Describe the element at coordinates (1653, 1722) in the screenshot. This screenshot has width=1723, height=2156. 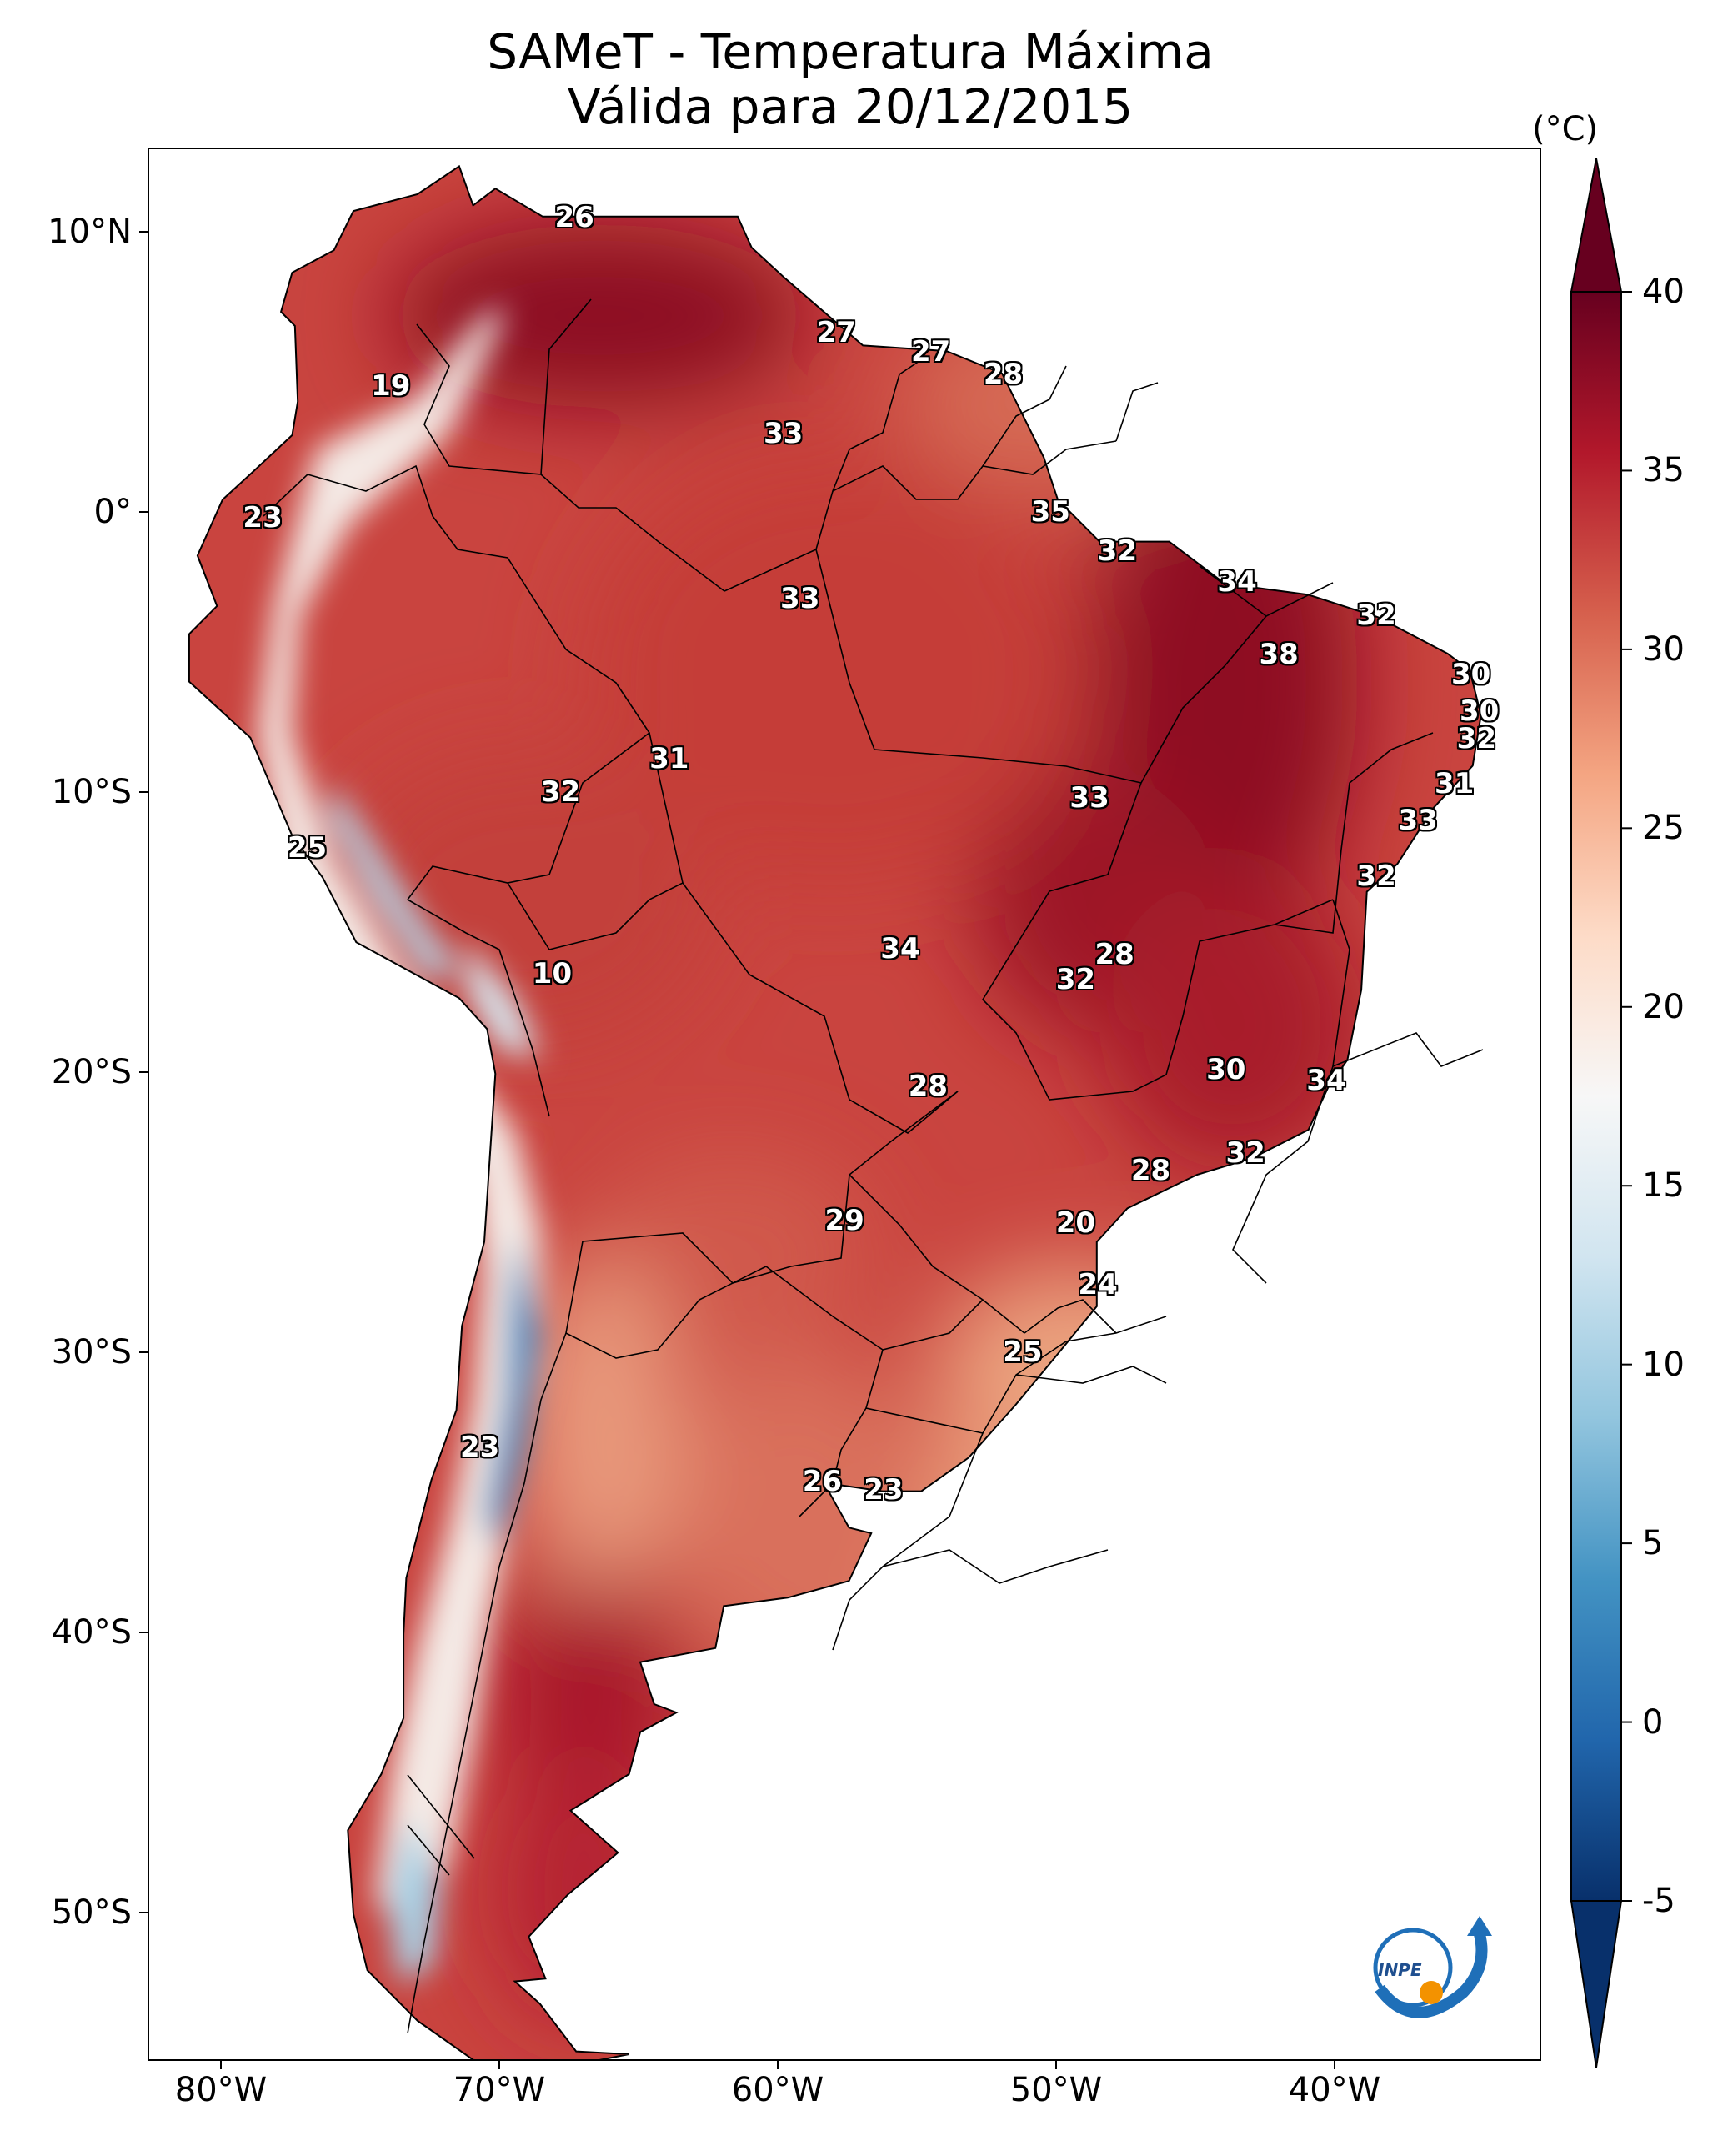
I see `colorbar-tick-label: 0` at that location.